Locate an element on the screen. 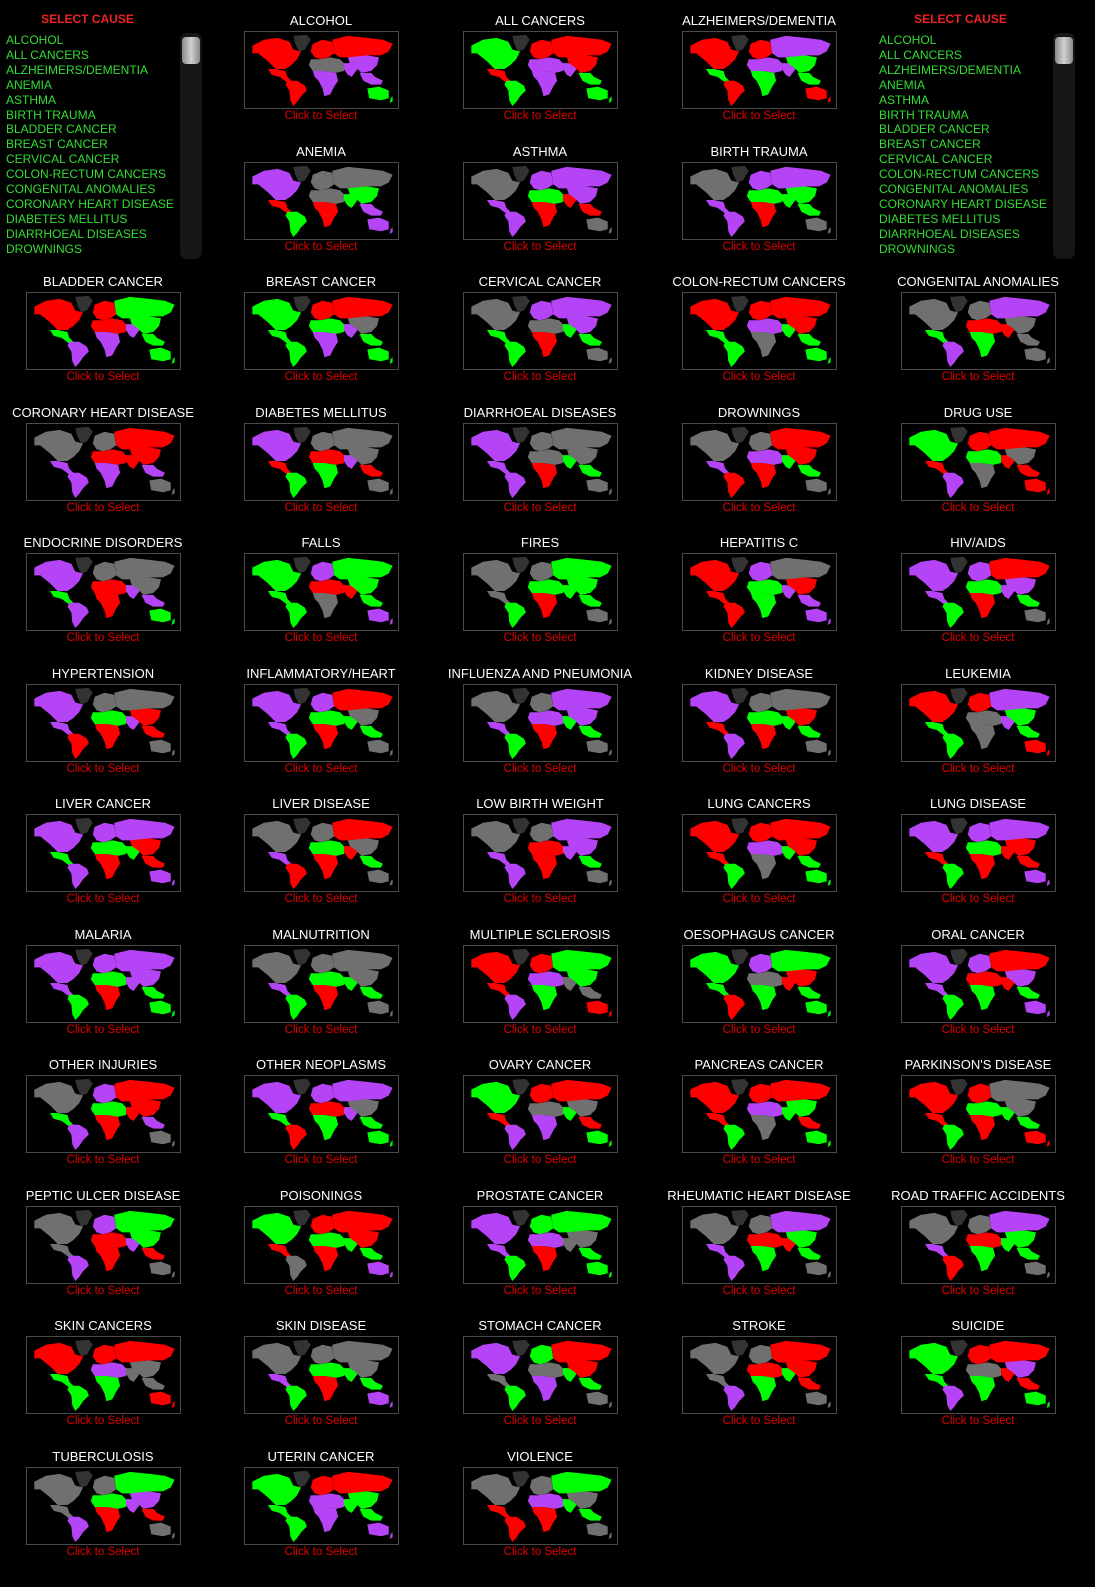 Image resolution: width=1095 pixels, height=1587 pixels. cause-list-item: COLON-RECTUM CANCERS is located at coordinates (86, 174).